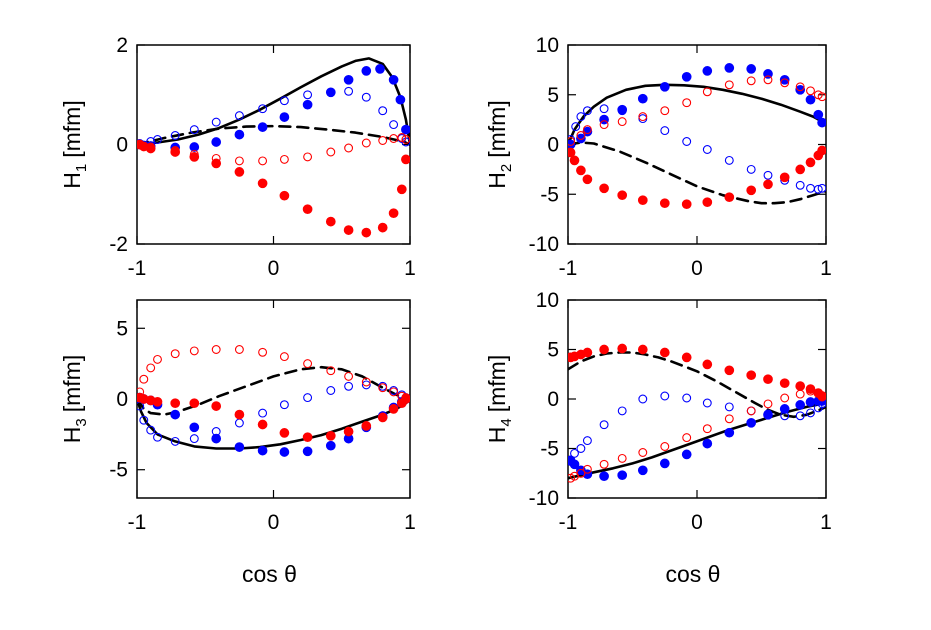 The image size is (931, 630). Describe the element at coordinates (826, 522) in the screenshot. I see `x-tick-label: 1` at that location.